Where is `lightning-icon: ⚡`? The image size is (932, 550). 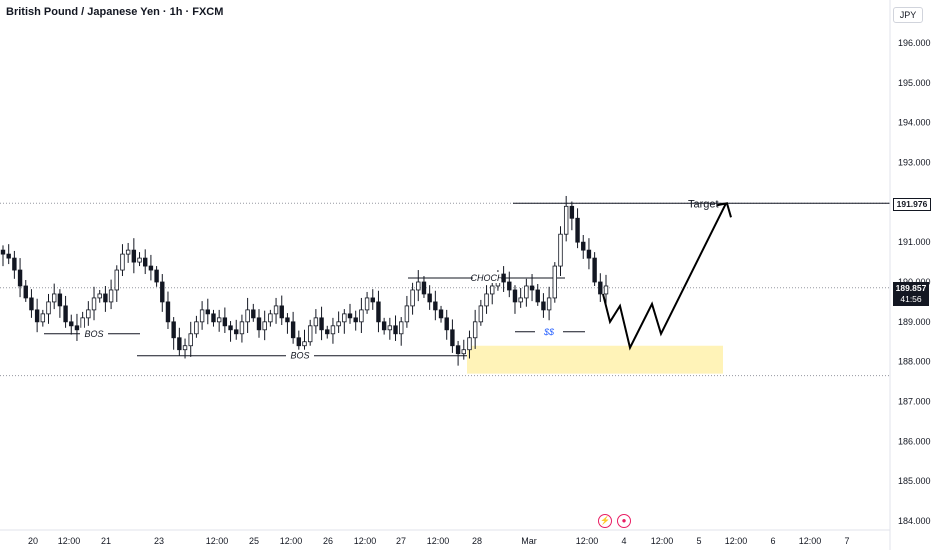 lightning-icon: ⚡ is located at coordinates (605, 521).